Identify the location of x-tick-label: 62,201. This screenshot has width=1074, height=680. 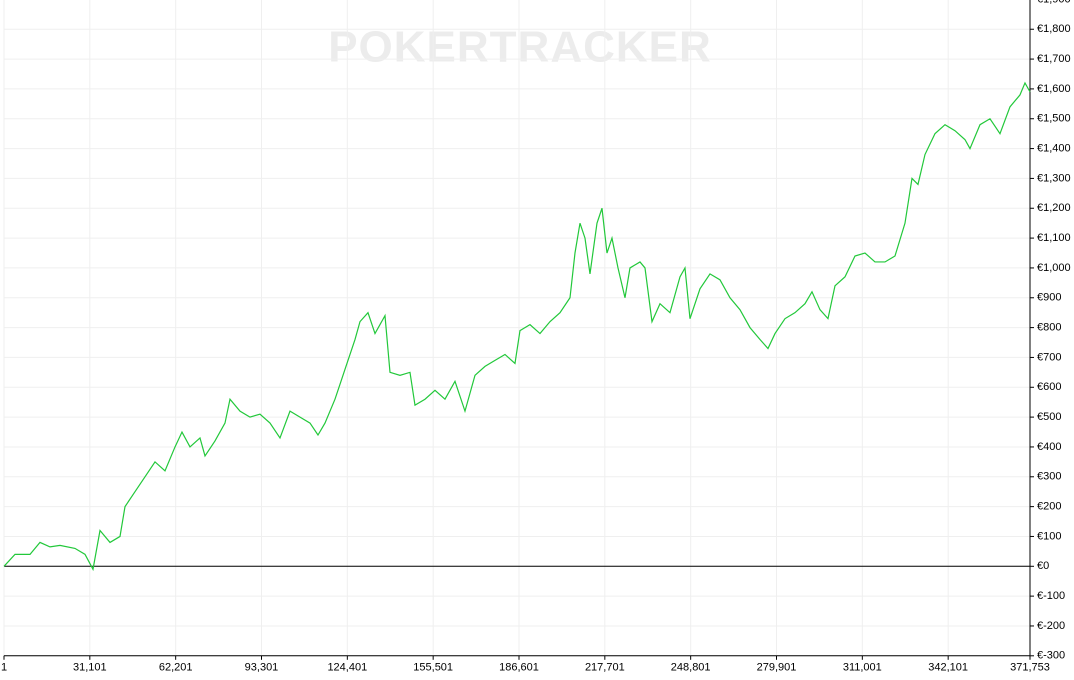
(176, 668).